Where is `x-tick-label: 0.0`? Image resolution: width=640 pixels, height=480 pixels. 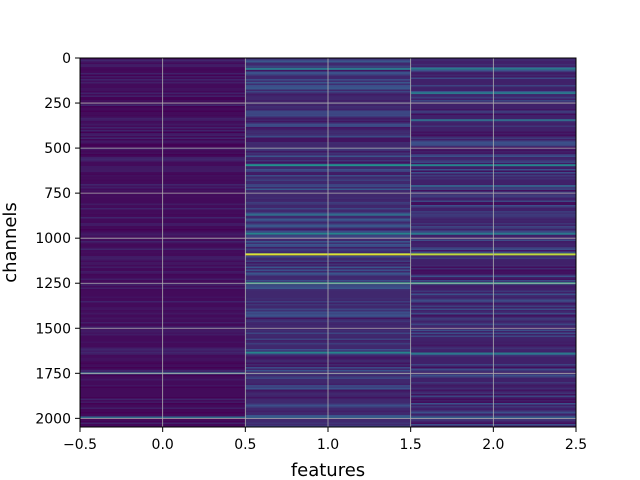
x-tick-label: 0.0 is located at coordinates (163, 445).